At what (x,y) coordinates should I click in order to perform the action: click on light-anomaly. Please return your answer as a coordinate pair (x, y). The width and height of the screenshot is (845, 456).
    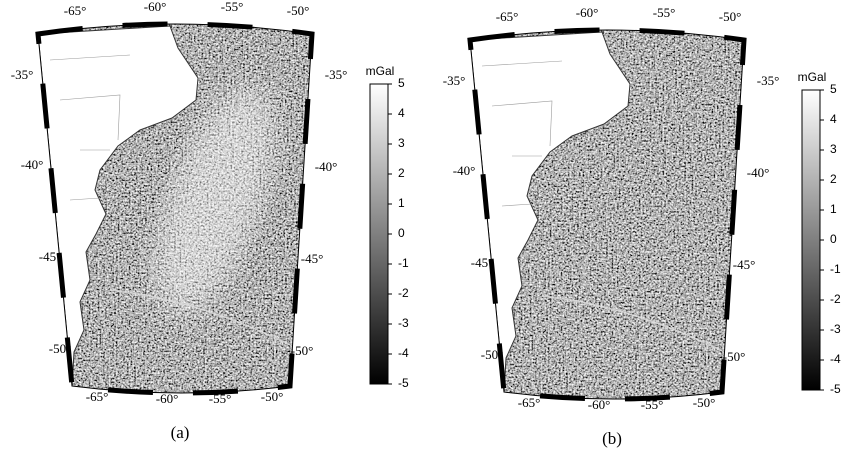
    Looking at the image, I should click on (215, 200).